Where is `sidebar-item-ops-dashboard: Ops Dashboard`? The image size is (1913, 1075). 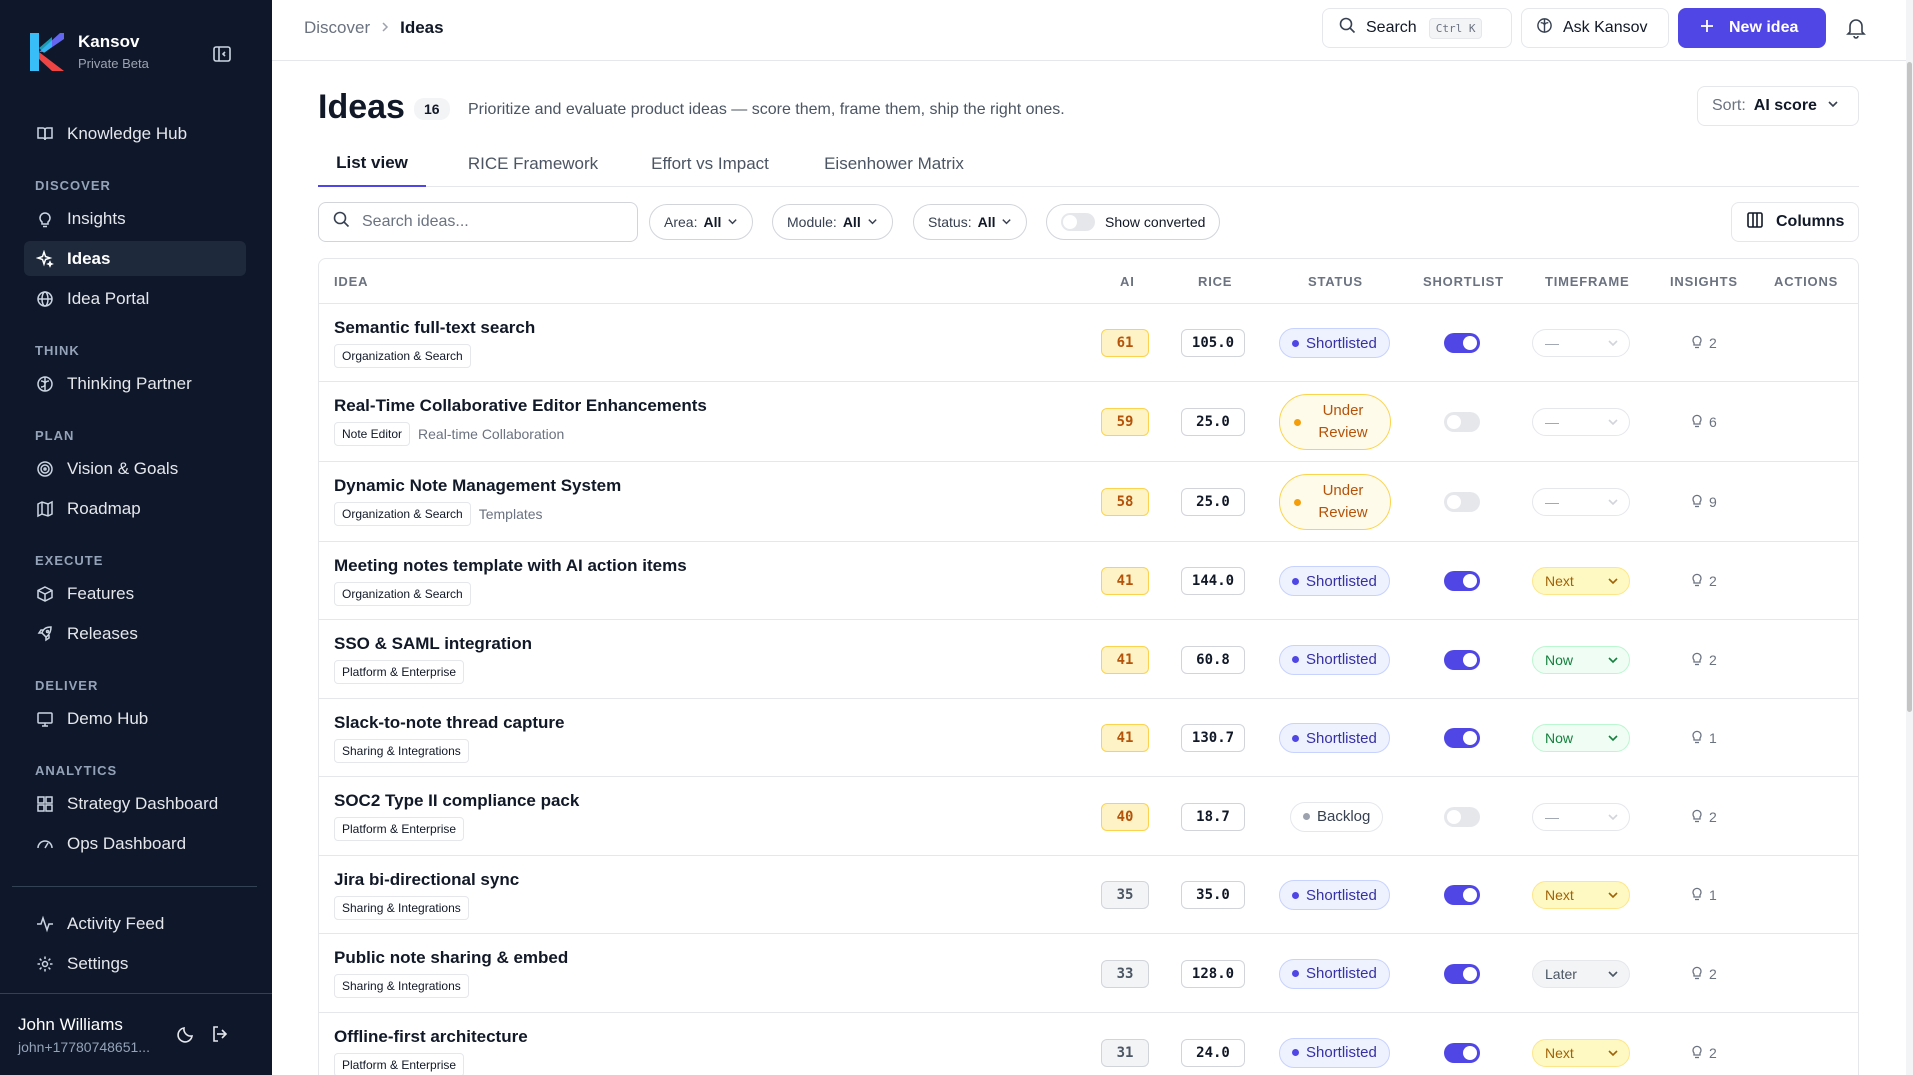
sidebar-item-ops-dashboard: Ops Dashboard is located at coordinates (135, 843).